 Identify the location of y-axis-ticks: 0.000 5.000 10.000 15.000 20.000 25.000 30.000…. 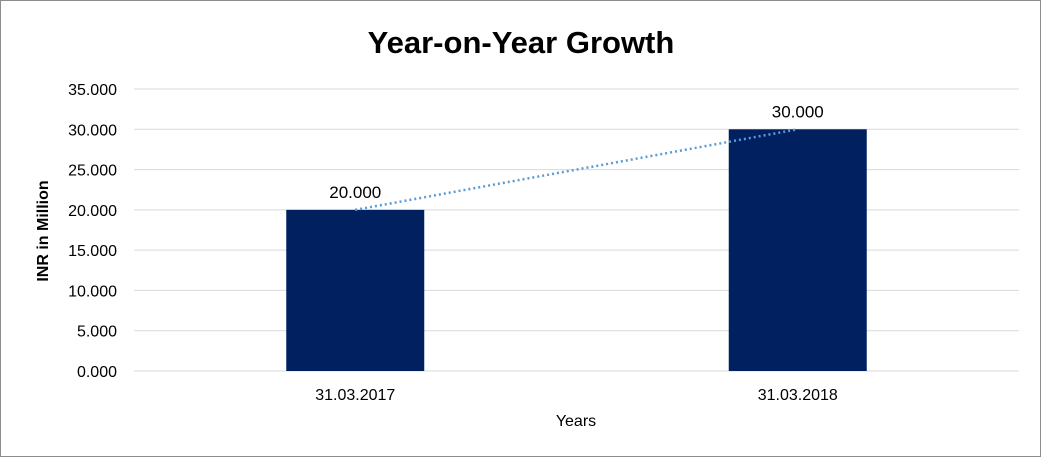
(92, 231).